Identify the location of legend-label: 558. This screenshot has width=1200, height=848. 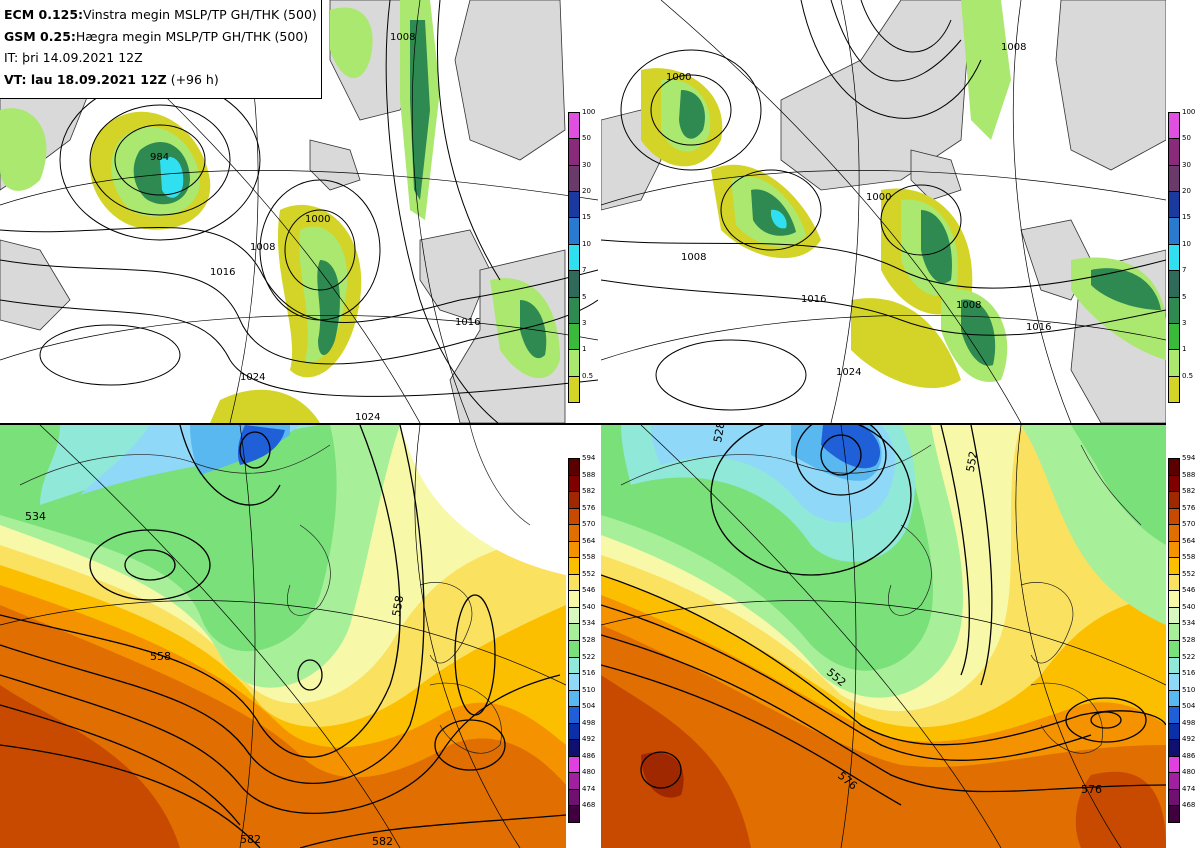
(1189, 557).